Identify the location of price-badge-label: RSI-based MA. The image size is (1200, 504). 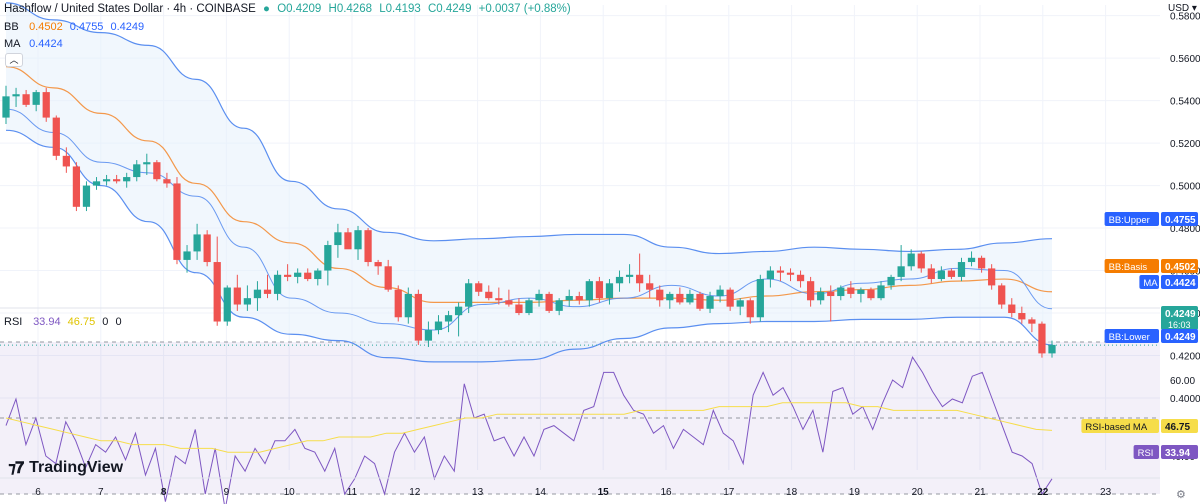
(1116, 427).